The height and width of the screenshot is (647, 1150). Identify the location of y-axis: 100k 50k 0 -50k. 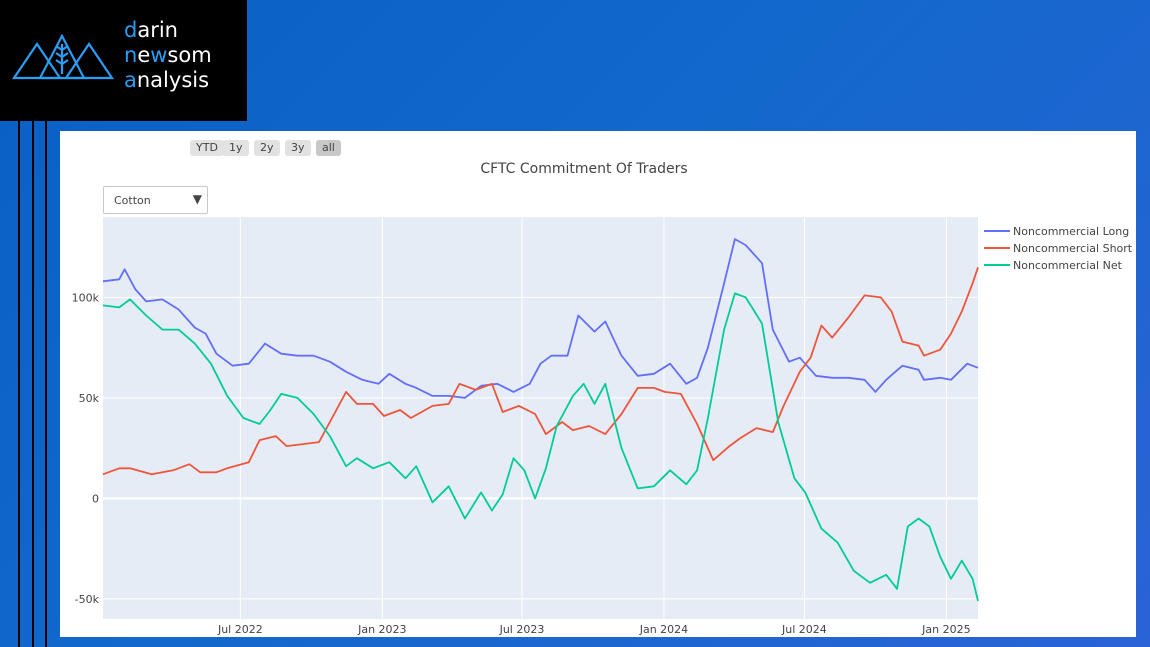
(86, 448).